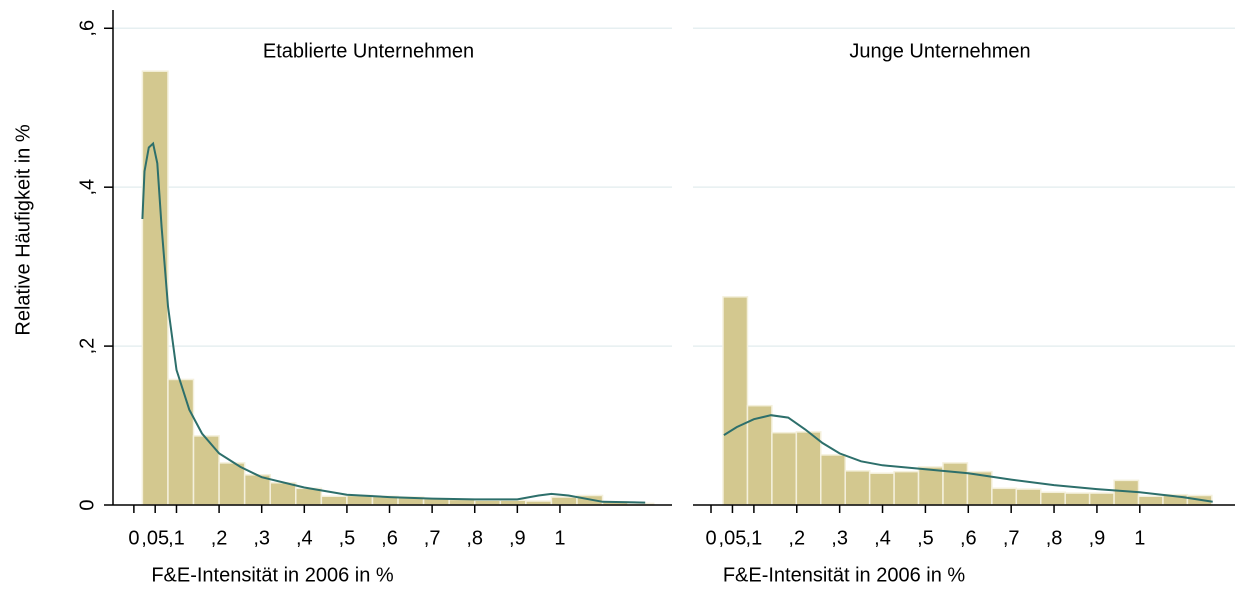  What do you see at coordinates (23, 229) in the screenshot?
I see `y-axis-title: Relative Häufigkeit in %` at bounding box center [23, 229].